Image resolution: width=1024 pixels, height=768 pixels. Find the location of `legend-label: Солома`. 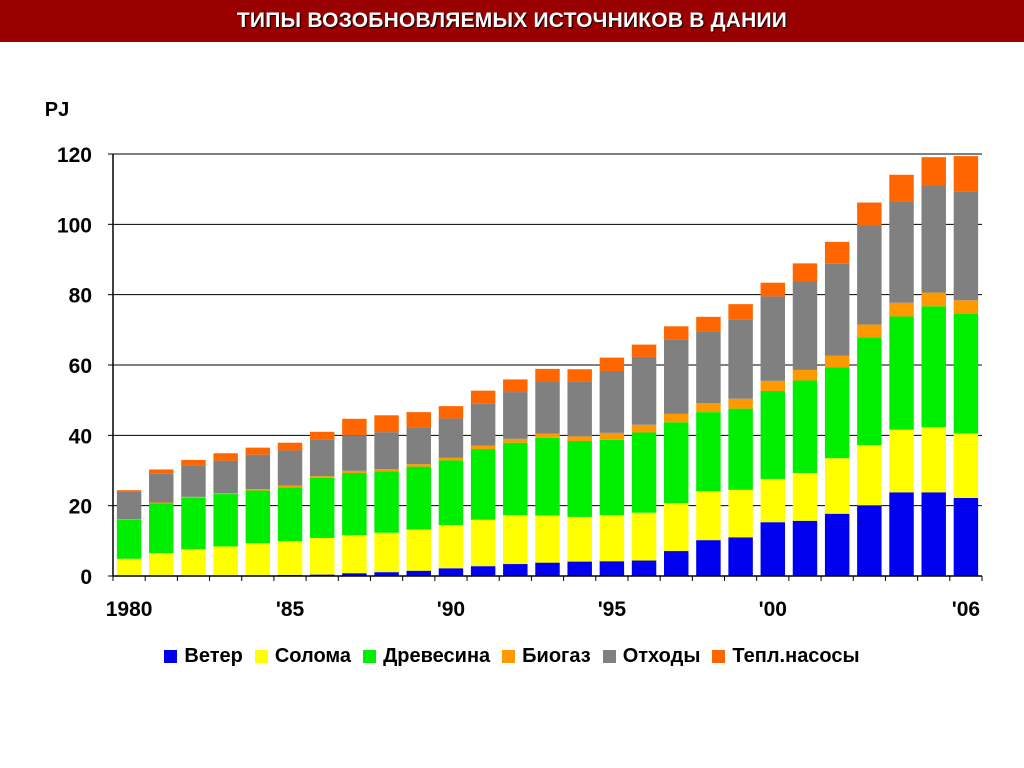

legend-label: Солома is located at coordinates (313, 656).